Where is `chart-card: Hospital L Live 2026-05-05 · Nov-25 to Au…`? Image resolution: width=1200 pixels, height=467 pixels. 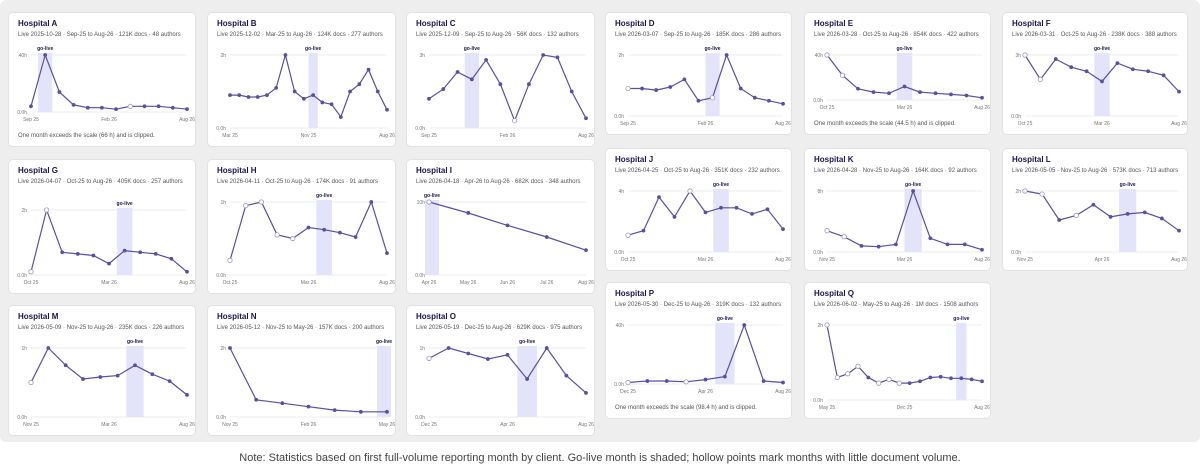
chart-card: Hospital L Live 2026-05-05 · Nov-25 to Au… is located at coordinates (1095, 209).